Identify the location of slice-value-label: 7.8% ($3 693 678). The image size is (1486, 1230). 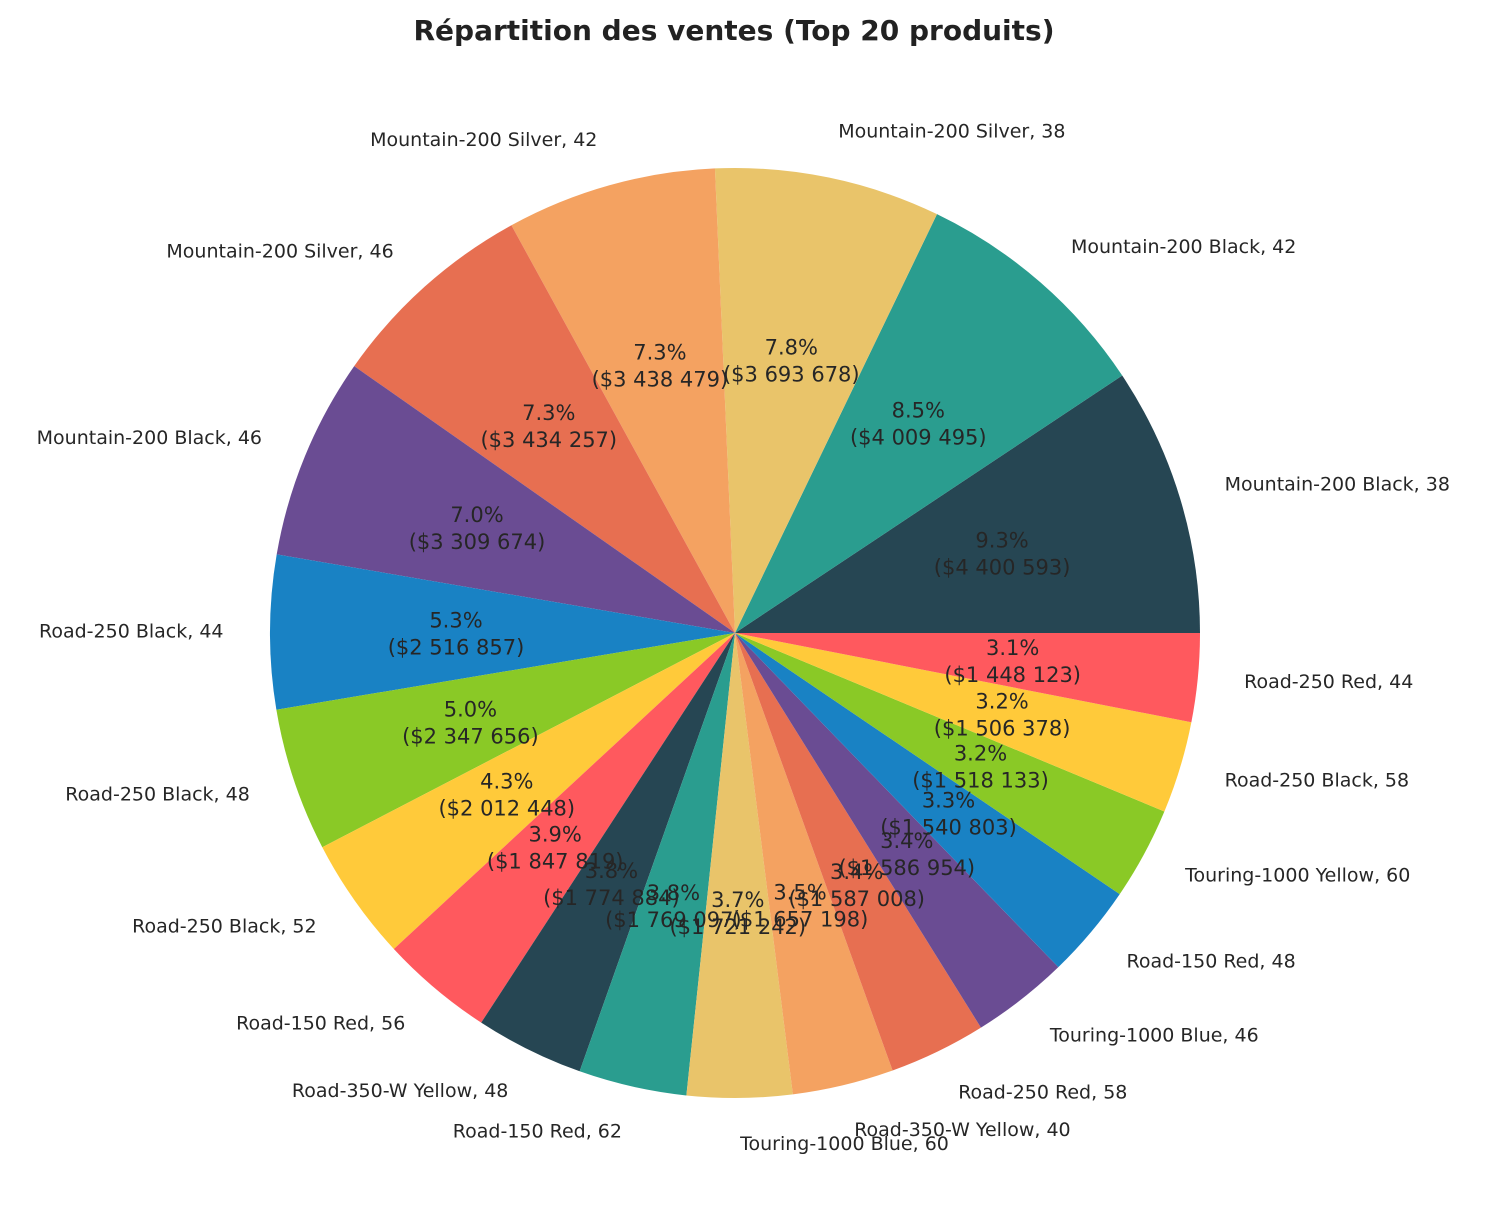
(791, 361).